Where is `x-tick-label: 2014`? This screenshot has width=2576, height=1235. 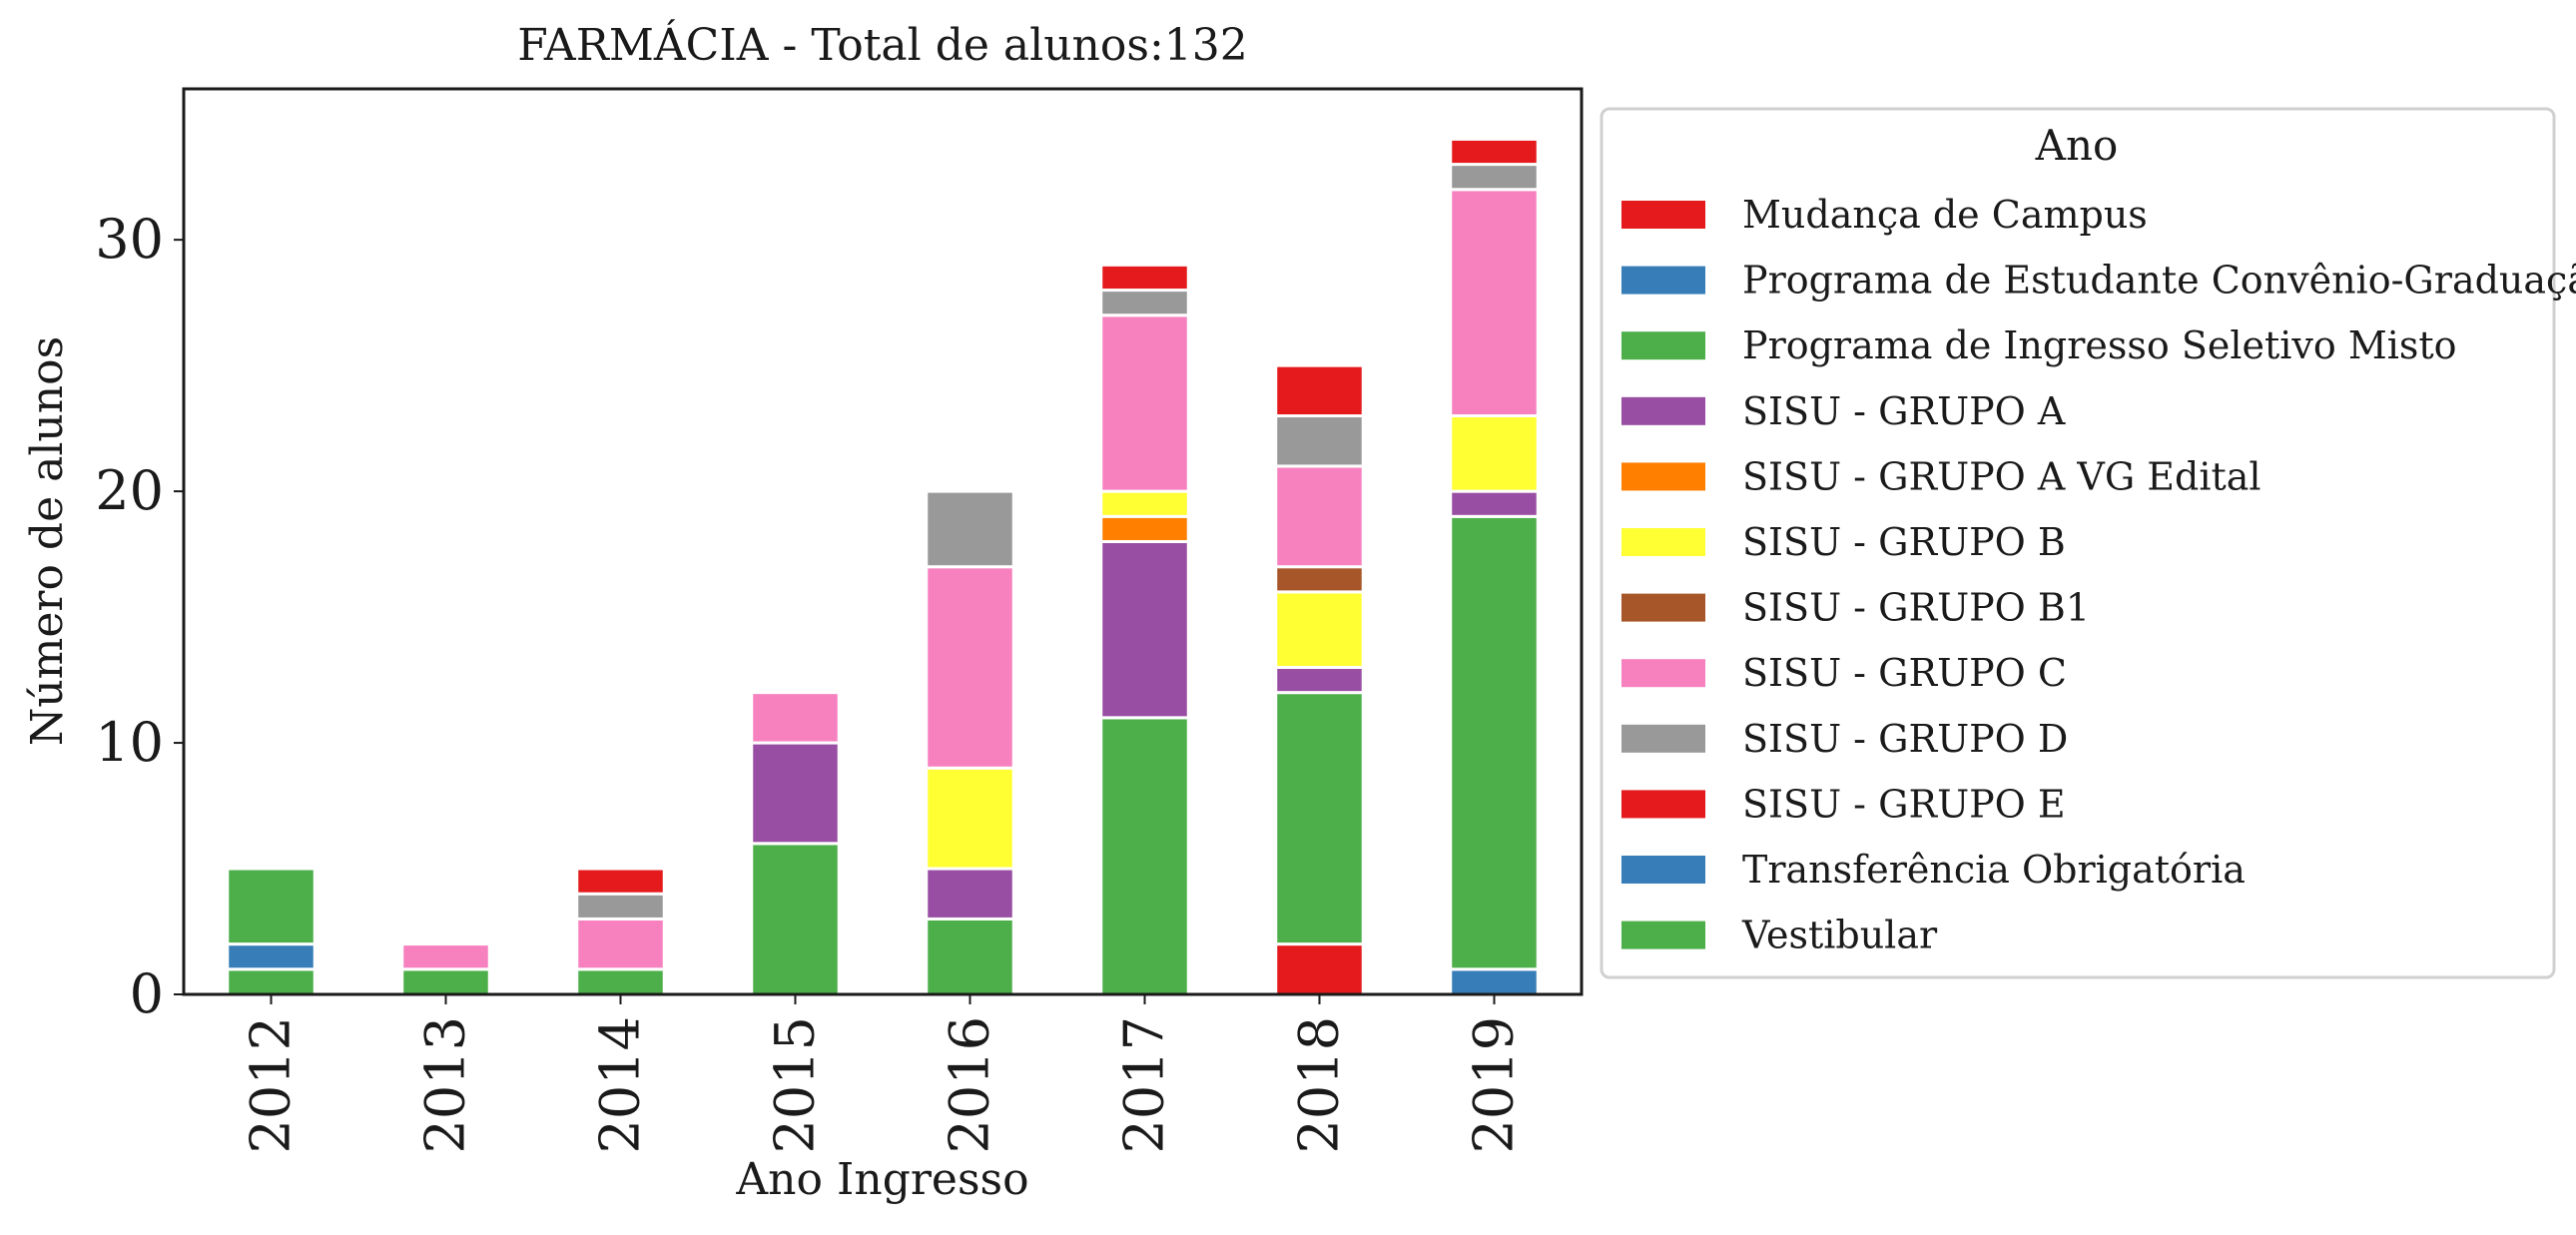
x-tick-label: 2014 is located at coordinates (620, 1084).